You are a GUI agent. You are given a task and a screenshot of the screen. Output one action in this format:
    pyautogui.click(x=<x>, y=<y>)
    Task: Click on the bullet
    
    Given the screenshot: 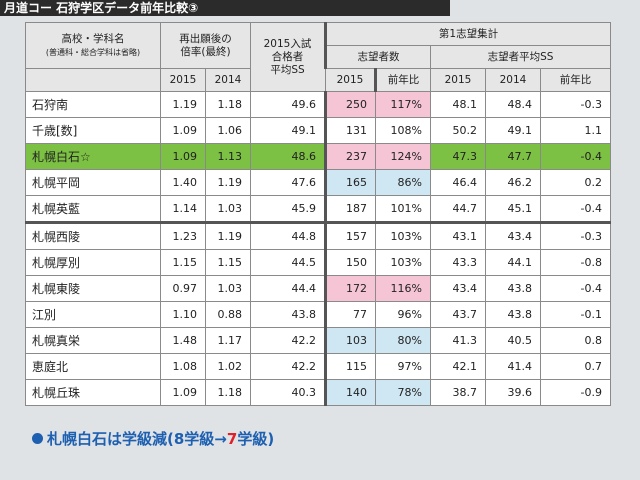 What is the action you would take?
    pyautogui.click(x=37, y=438)
    